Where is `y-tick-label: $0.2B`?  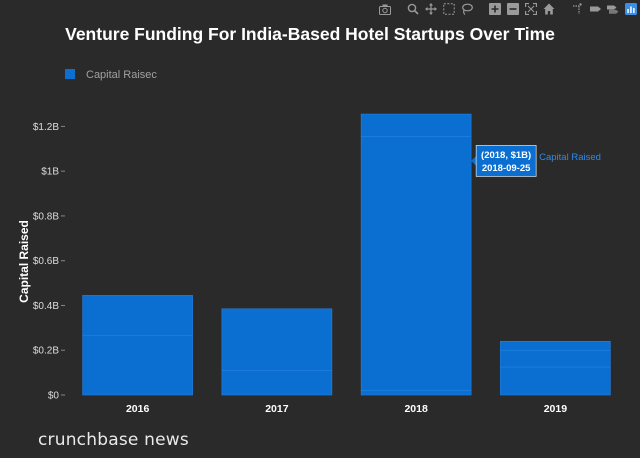
y-tick-label: $0.2B is located at coordinates (46, 351).